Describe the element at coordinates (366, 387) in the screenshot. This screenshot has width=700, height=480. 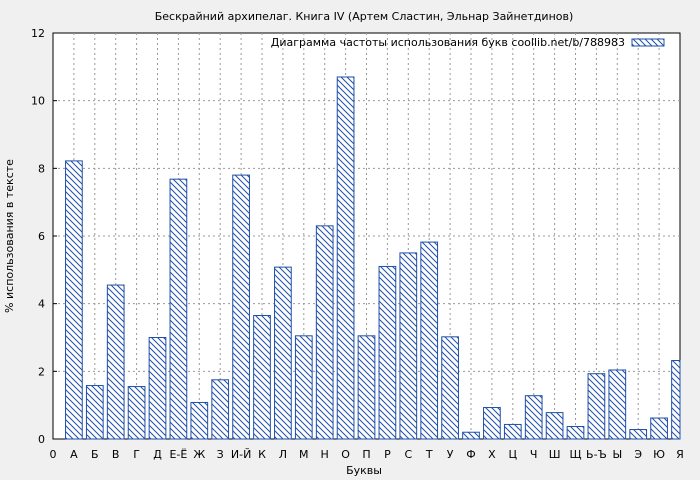
I see `bar-П` at that location.